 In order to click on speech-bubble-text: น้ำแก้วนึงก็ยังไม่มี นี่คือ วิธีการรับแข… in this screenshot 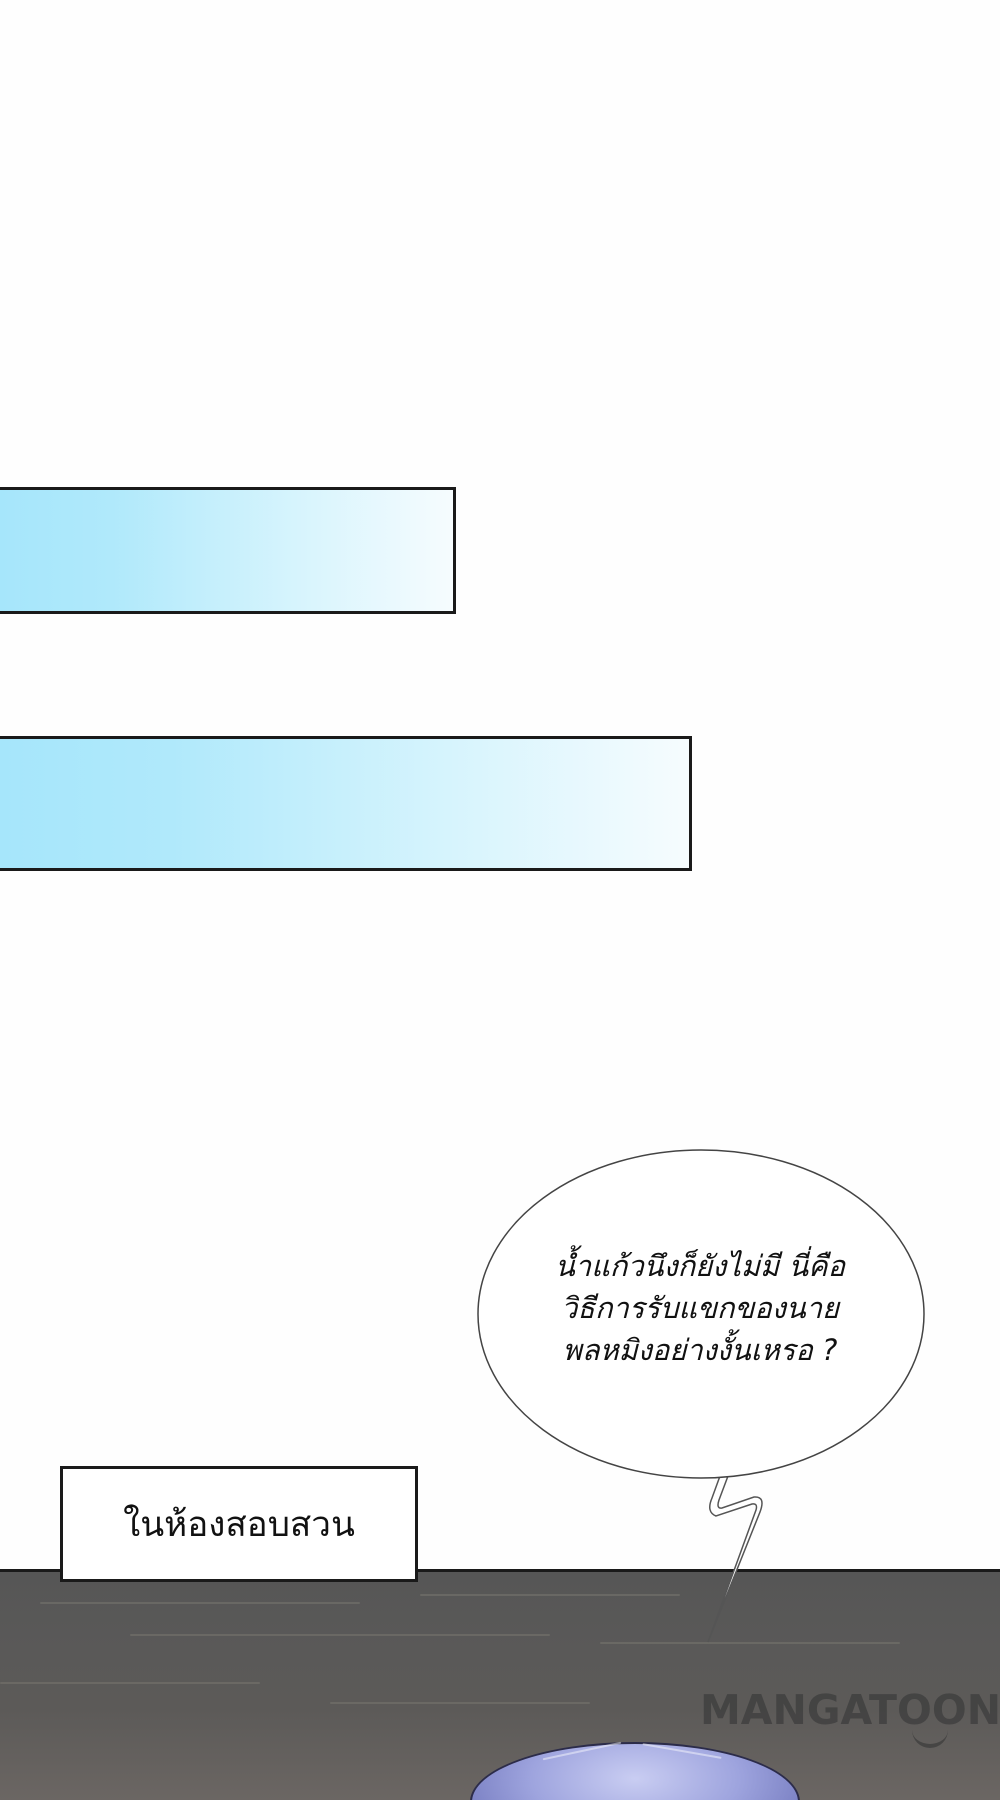, I will do `click(700, 1308)`.